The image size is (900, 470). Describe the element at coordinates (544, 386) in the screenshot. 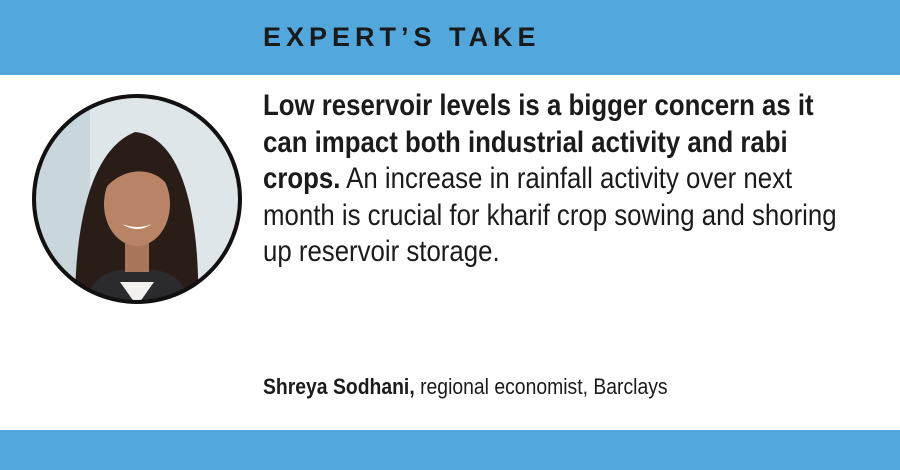

I see `attribution-role: regional economist, Barclays` at that location.